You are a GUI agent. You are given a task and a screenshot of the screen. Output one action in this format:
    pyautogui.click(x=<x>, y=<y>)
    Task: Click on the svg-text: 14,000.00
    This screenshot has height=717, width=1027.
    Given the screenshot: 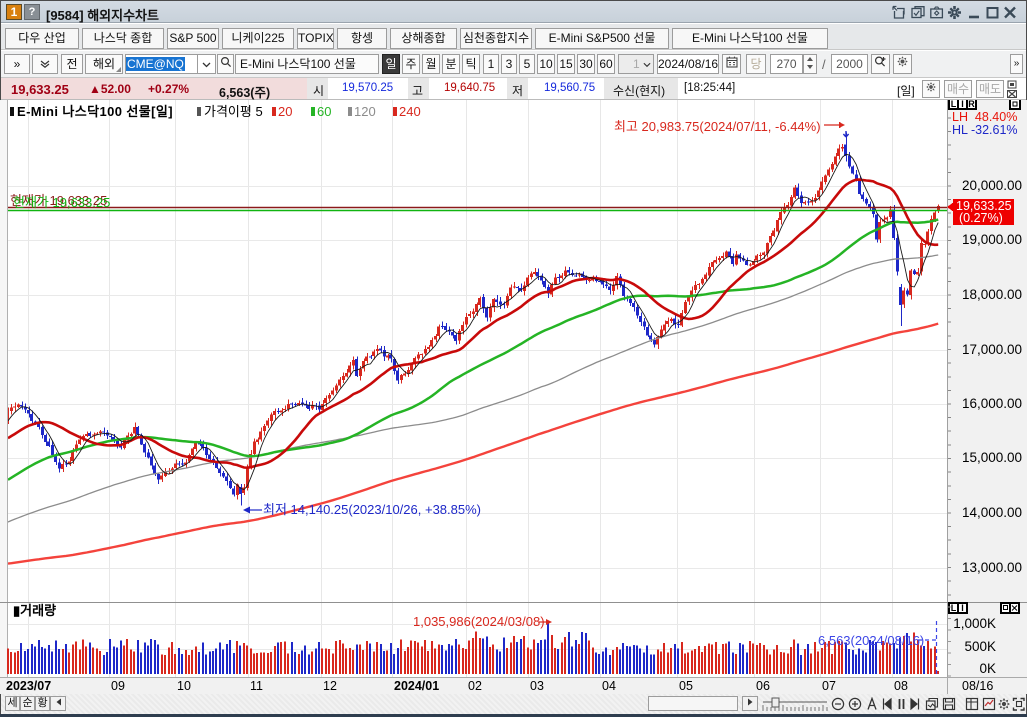 What is the action you would take?
    pyautogui.click(x=992, y=512)
    